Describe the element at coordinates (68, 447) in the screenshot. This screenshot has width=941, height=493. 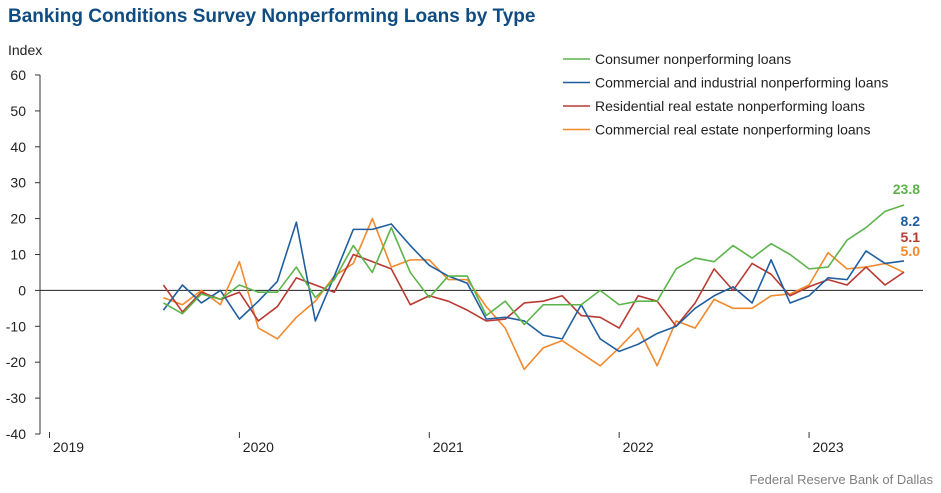
I see `x-tick-label: 2019` at that location.